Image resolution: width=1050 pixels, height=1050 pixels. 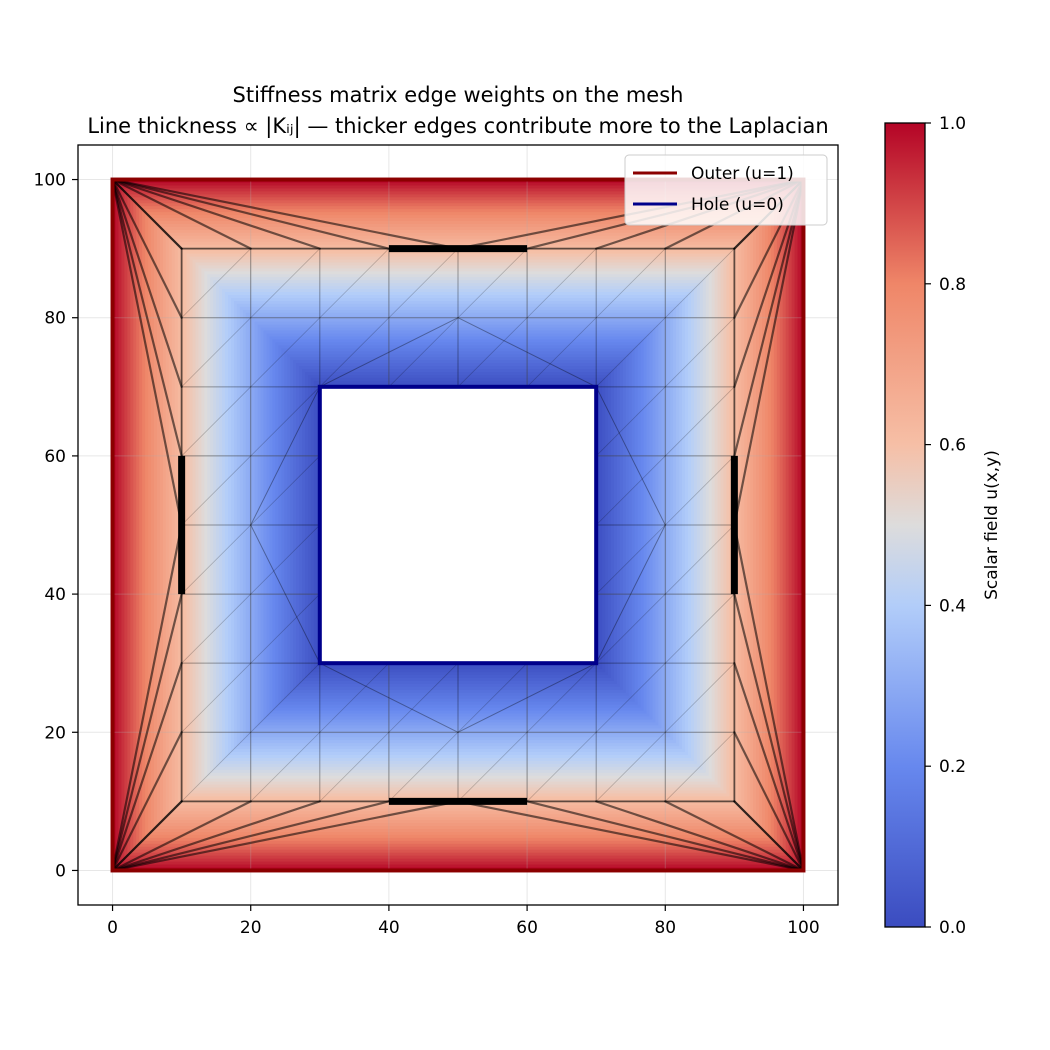 What do you see at coordinates (992, 525) in the screenshot?
I see `colorbar-label: Scalar field u(x,y)` at bounding box center [992, 525].